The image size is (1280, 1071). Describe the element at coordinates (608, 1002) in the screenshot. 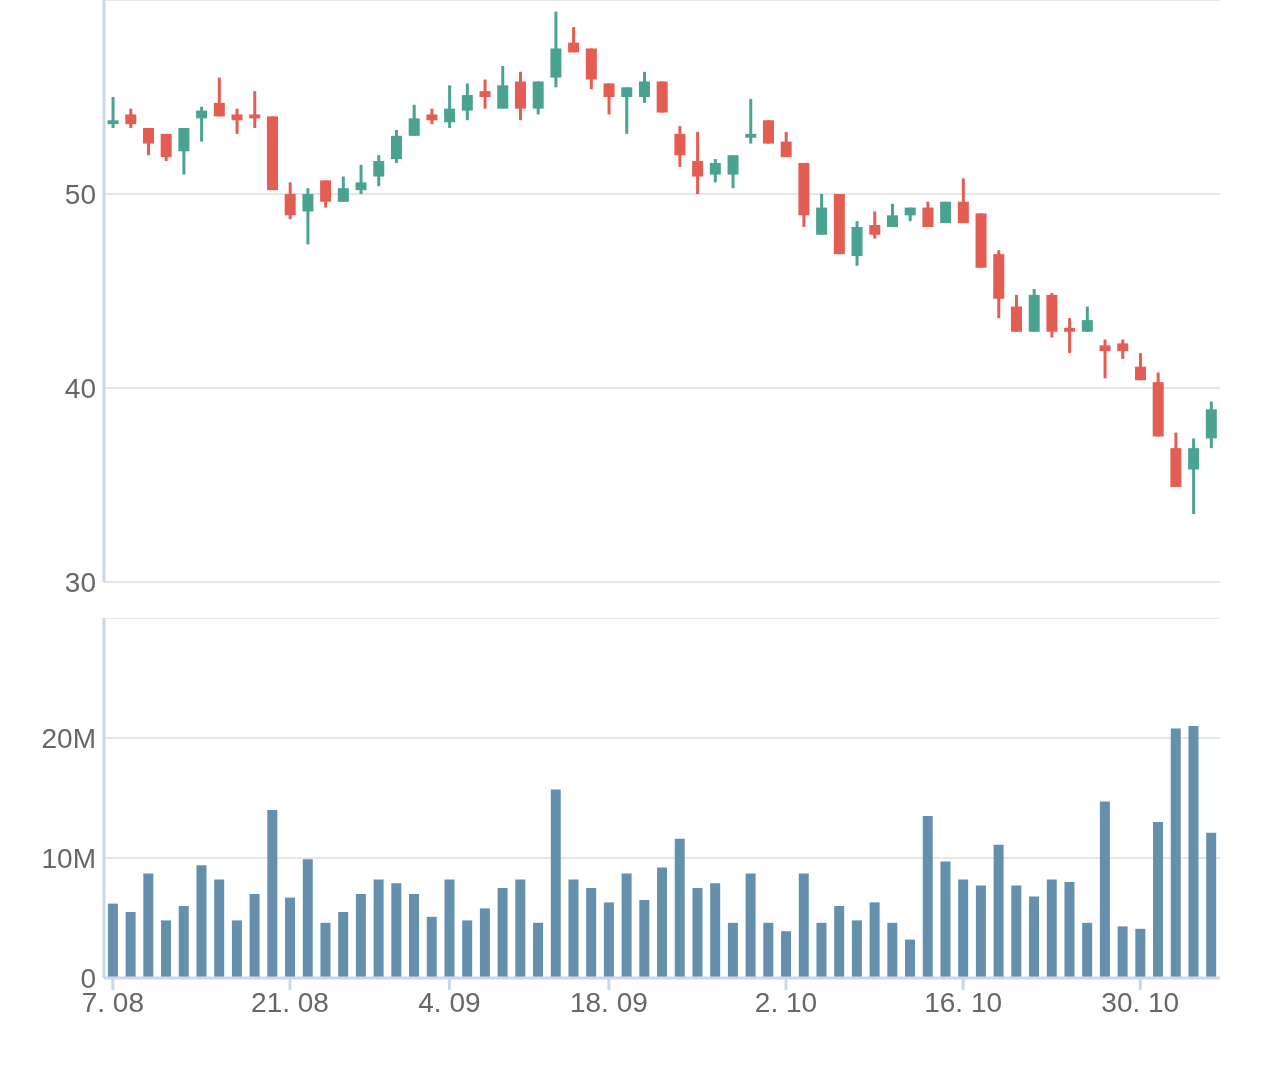

I see `x-tick-label: 18. 09` at that location.